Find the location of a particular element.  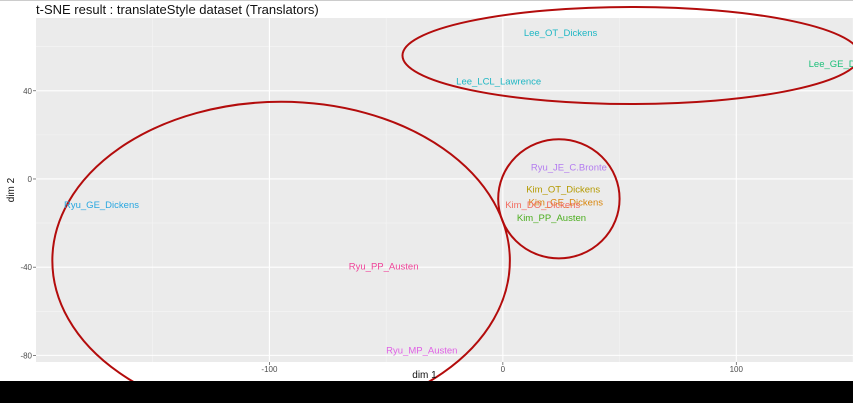

point-label: Kim_OT_Dickens is located at coordinates (563, 190).